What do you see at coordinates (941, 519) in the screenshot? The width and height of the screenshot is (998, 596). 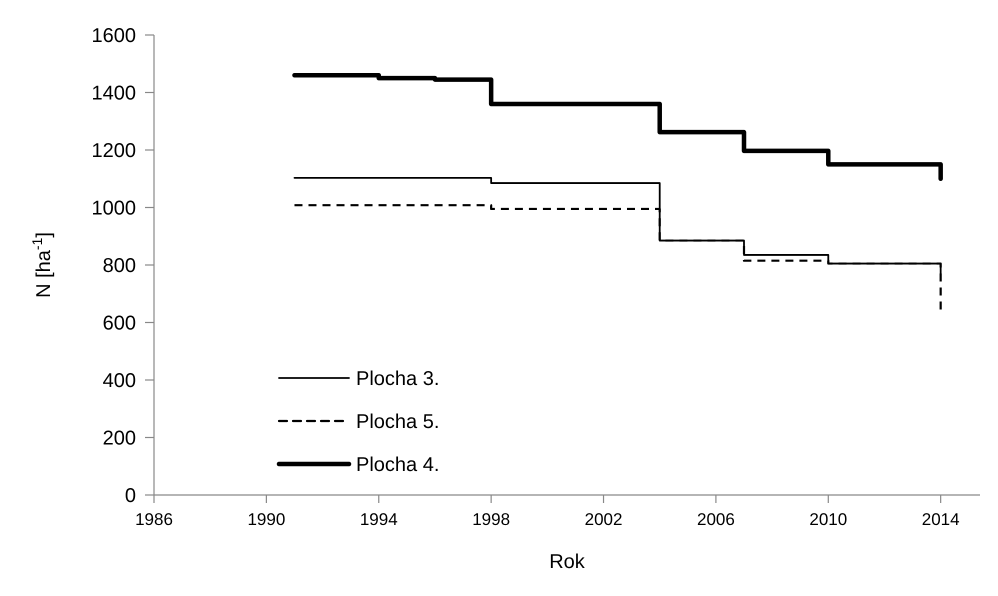 I see `x-tick-label: 2014` at bounding box center [941, 519].